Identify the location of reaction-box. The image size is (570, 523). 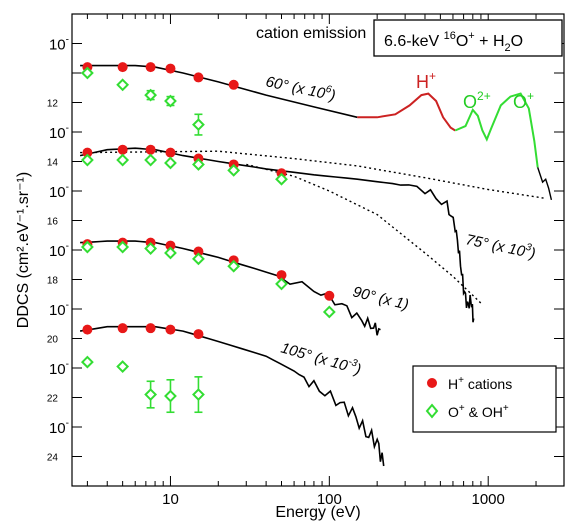
(468, 38).